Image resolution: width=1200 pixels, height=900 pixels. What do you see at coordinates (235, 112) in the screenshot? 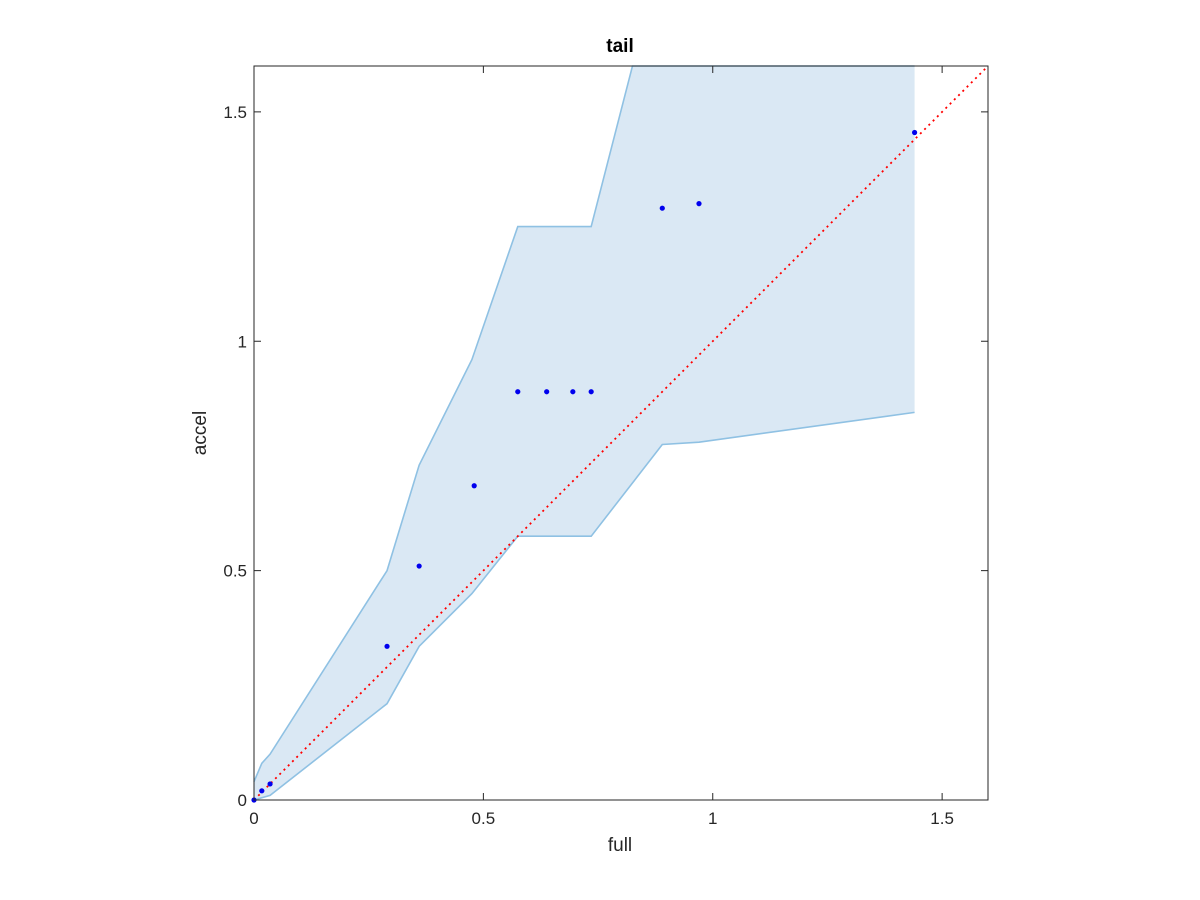
I see `y-tick-label: 1.5` at bounding box center [235, 112].